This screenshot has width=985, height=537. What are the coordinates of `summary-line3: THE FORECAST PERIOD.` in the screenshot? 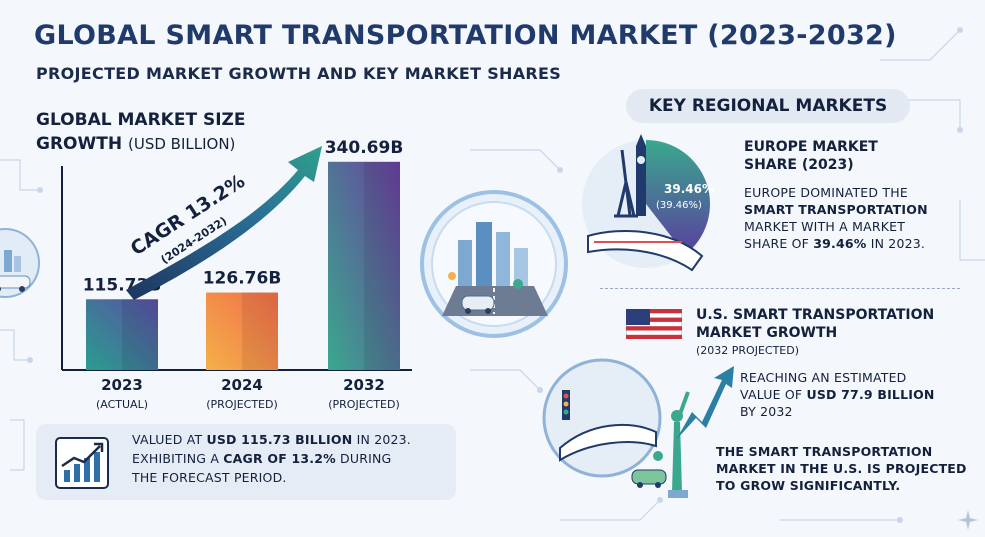 It's located at (209, 477).